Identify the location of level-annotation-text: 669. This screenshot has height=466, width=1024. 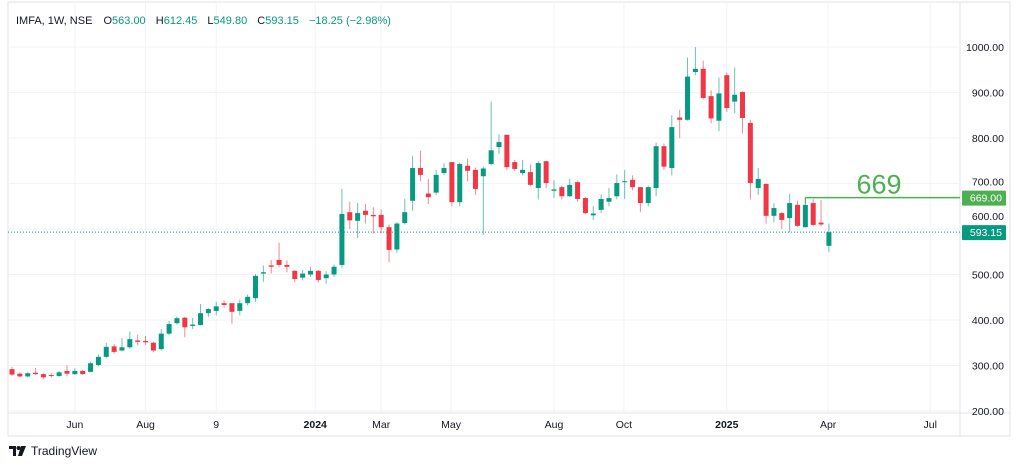
(878, 185).